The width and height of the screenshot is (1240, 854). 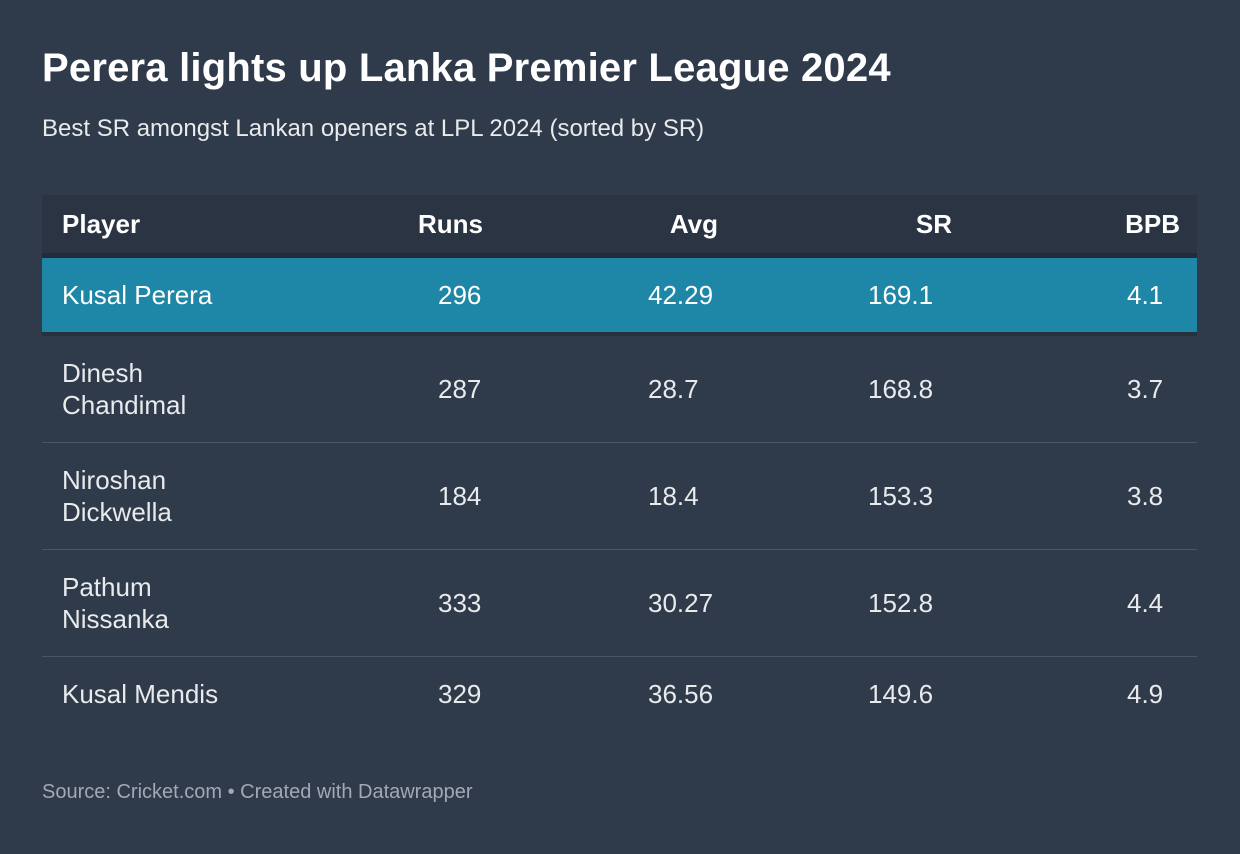 I want to click on player-name: Dinesh Chandimal, so click(x=124, y=389).